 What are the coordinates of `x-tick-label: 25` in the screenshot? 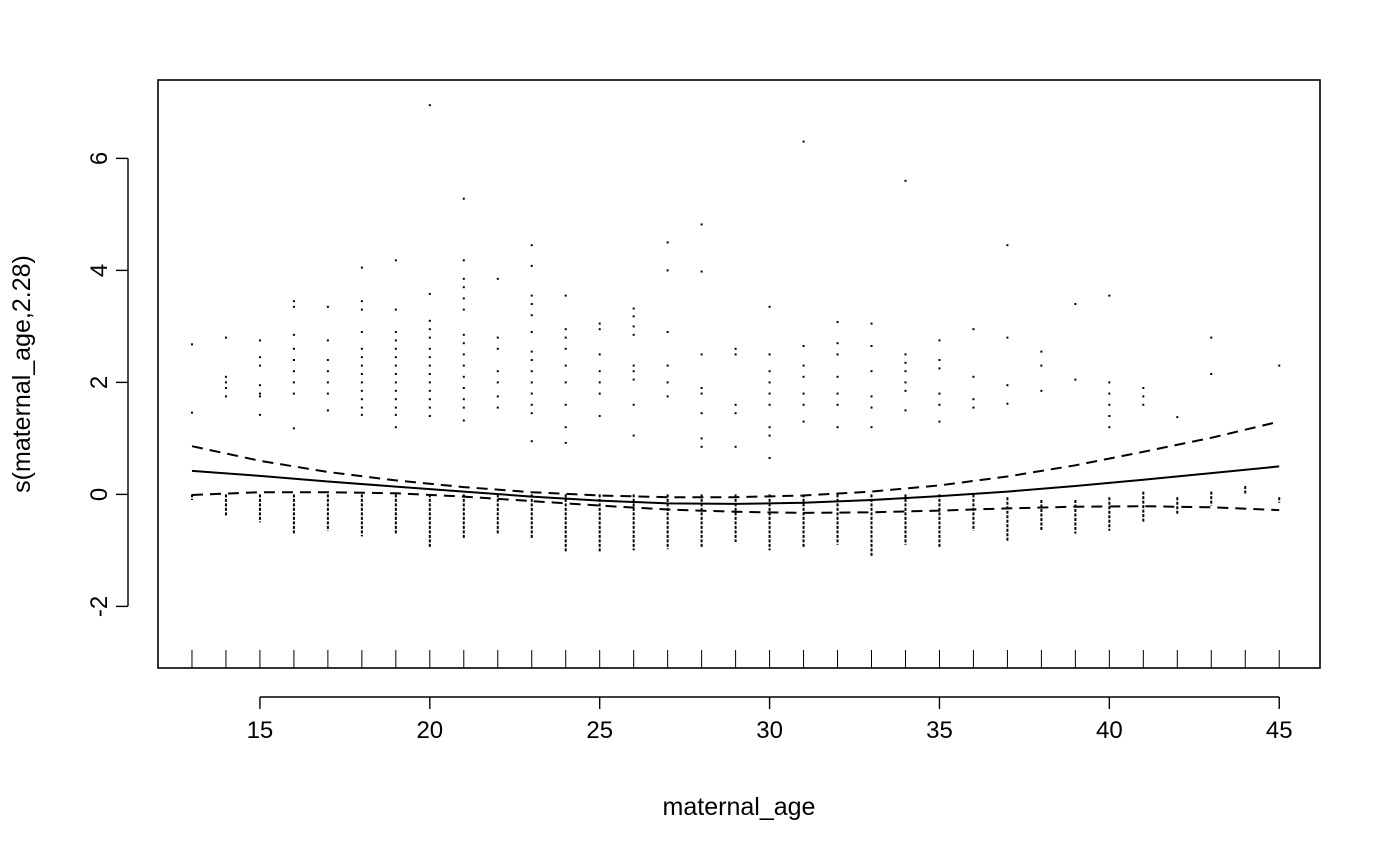 It's located at (599, 730).